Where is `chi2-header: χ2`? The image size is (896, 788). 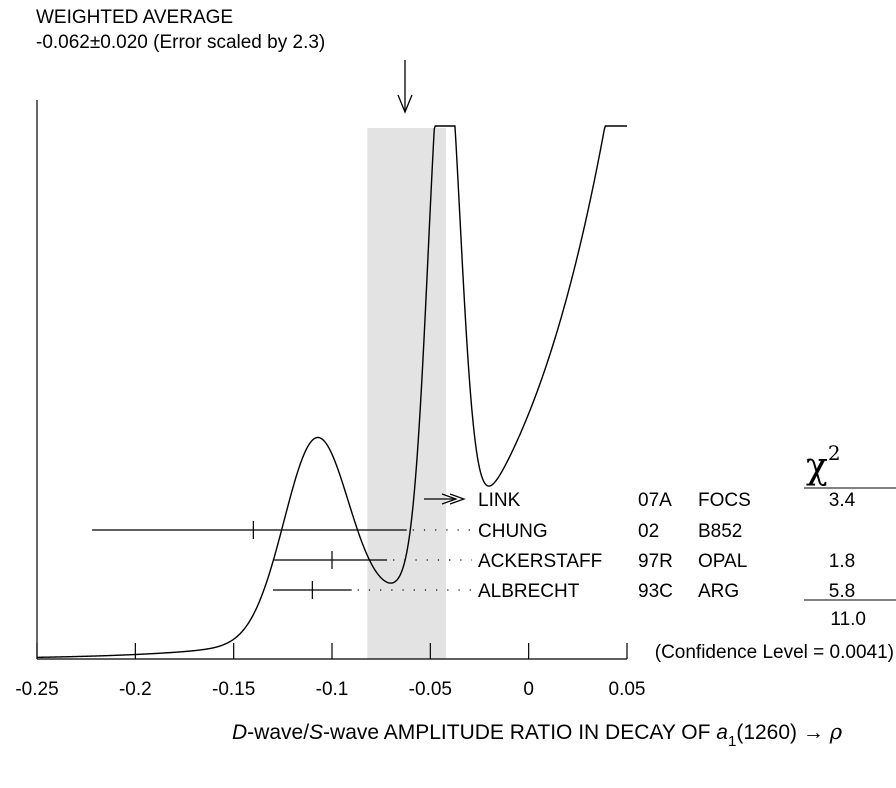
chi2-header: χ2 is located at coordinates (823, 464).